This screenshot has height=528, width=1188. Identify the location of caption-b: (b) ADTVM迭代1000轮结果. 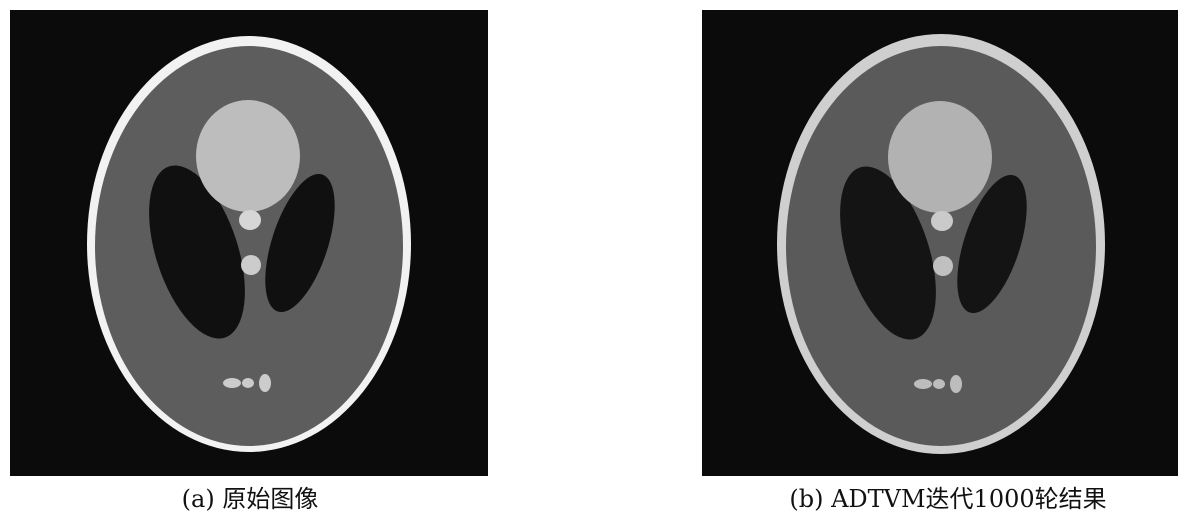
(948, 499).